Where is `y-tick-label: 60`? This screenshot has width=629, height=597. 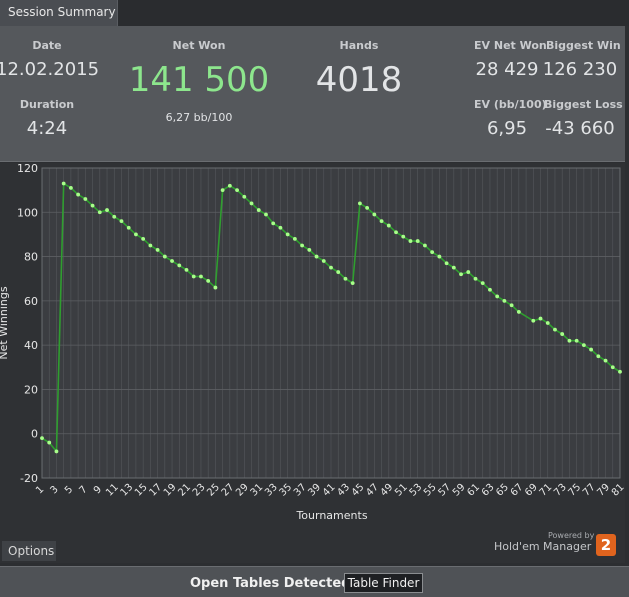
y-tick-label: 60 is located at coordinates (31, 301).